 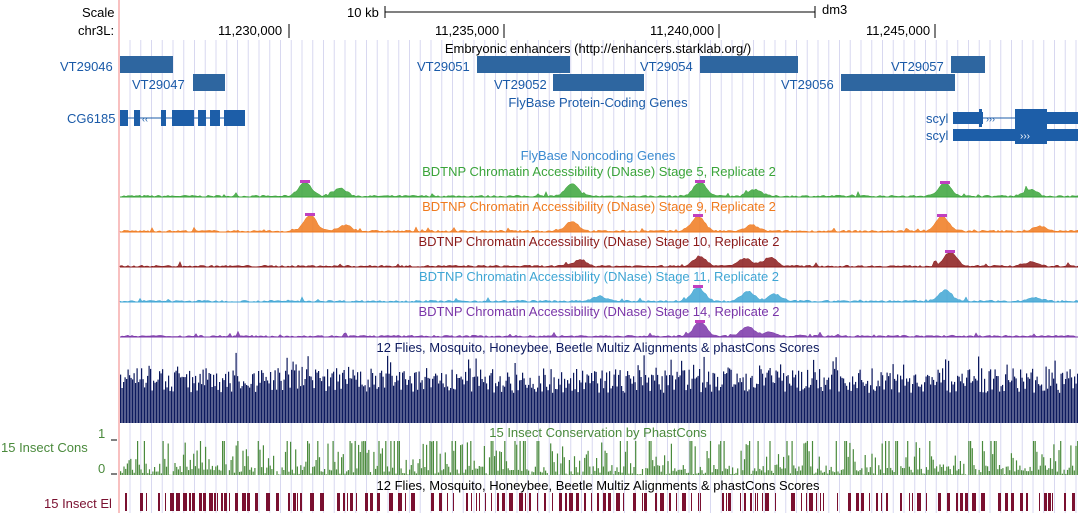 I want to click on phastcons-axis-max: 1, so click(x=102, y=433).